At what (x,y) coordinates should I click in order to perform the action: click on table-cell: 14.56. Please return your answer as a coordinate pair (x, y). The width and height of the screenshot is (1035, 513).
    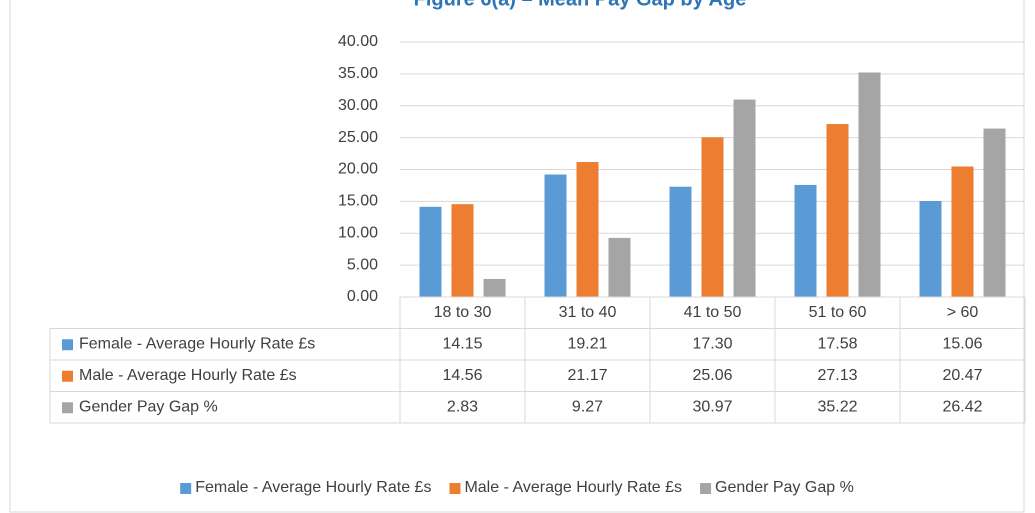
    Looking at the image, I should click on (462, 375).